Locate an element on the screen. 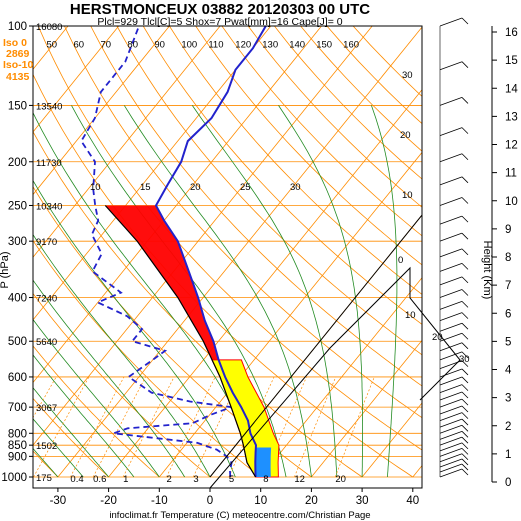  iso-10-label: Iso-10 is located at coordinates (18, 65).